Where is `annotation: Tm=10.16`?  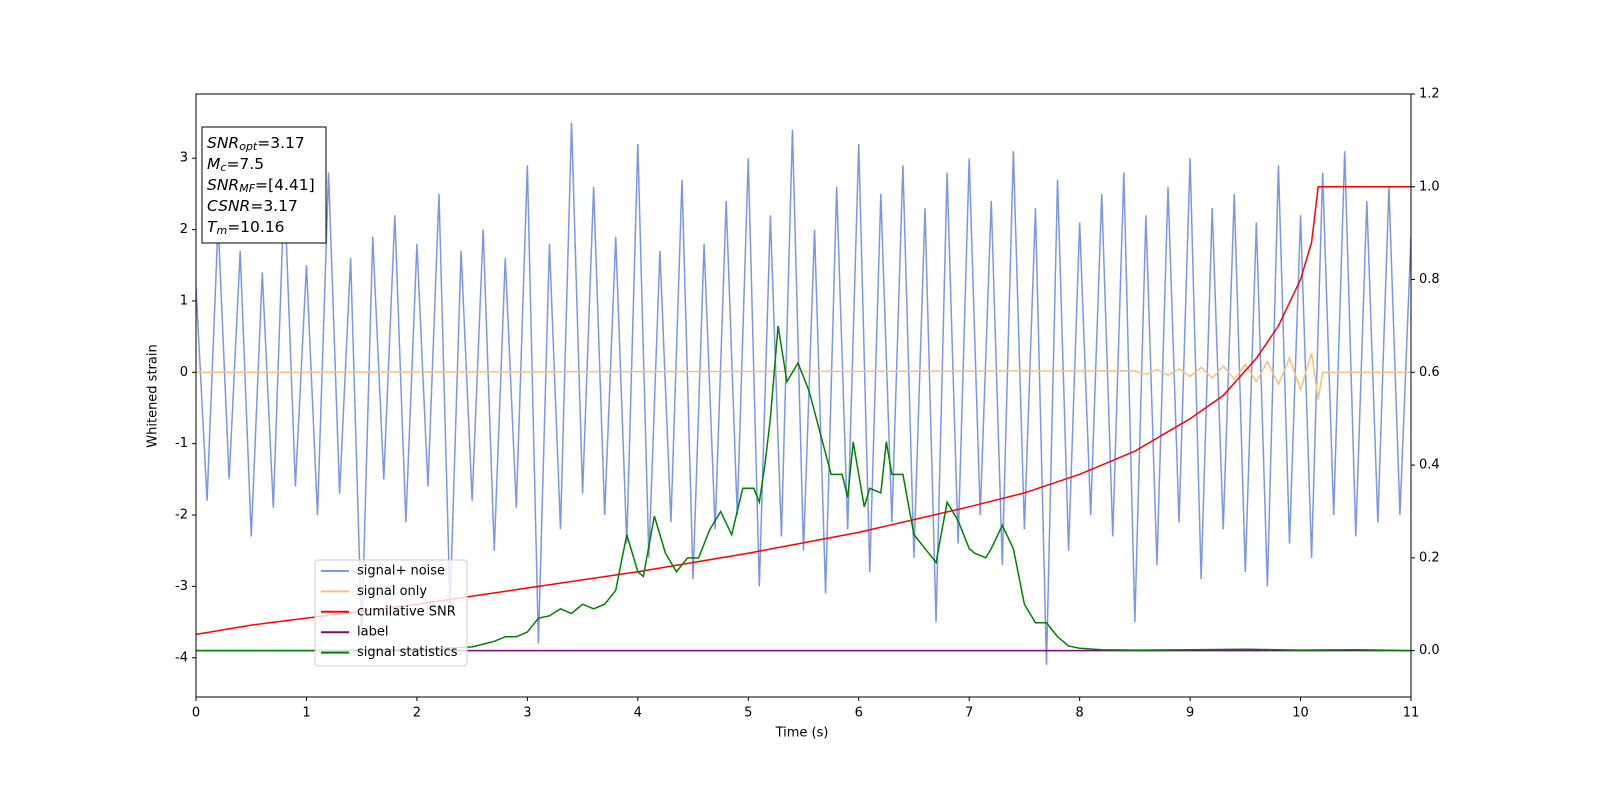 annotation: Tm=10.16 is located at coordinates (246, 228).